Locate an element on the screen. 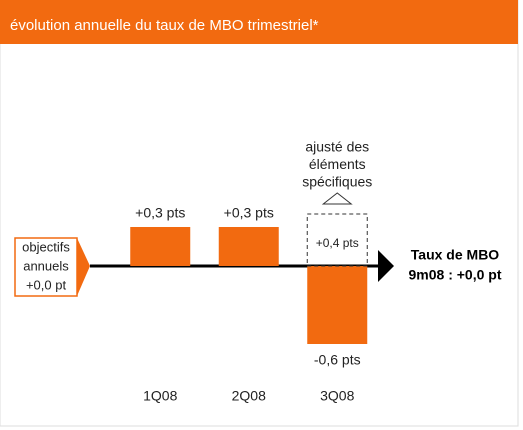 Image resolution: width=523 pixels, height=430 pixels. start-label: +0,0 pt is located at coordinates (46, 284).